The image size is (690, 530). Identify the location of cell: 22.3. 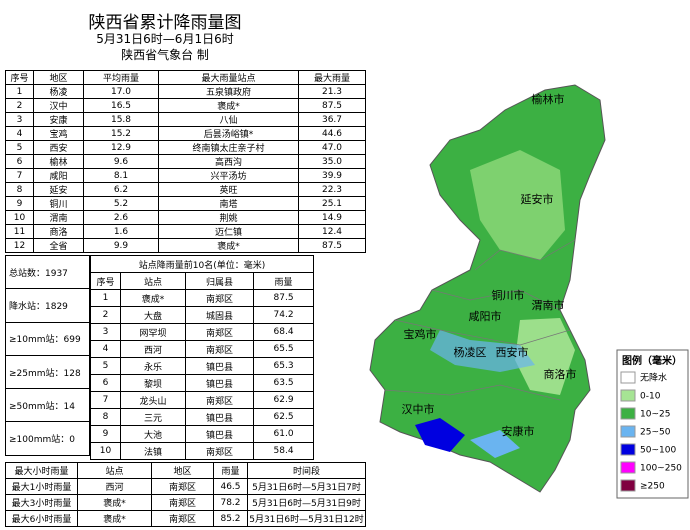
(332, 189).